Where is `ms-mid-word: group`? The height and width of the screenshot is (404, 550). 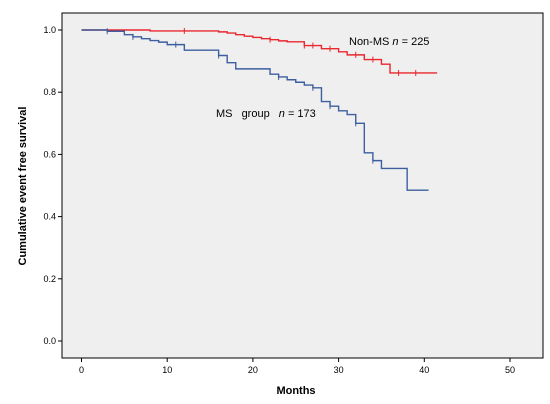
ms-mid-word: group is located at coordinates (256, 114).